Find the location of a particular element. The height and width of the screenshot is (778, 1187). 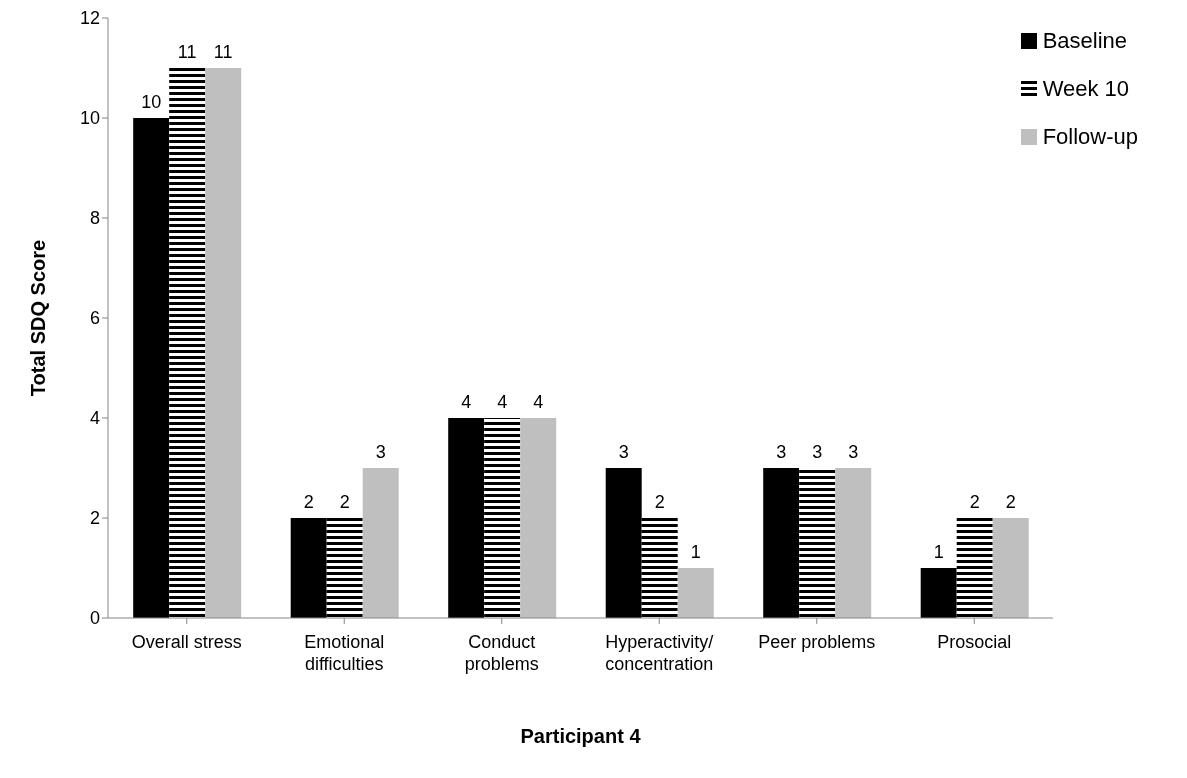

y-tick-label: 10 is located at coordinates (89, 118).